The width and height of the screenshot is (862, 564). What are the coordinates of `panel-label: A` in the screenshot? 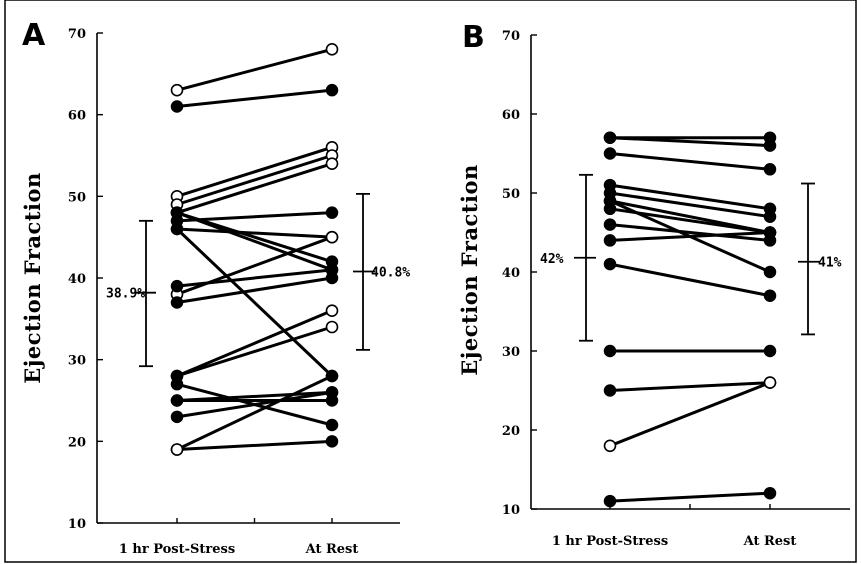 It's located at (34, 35).